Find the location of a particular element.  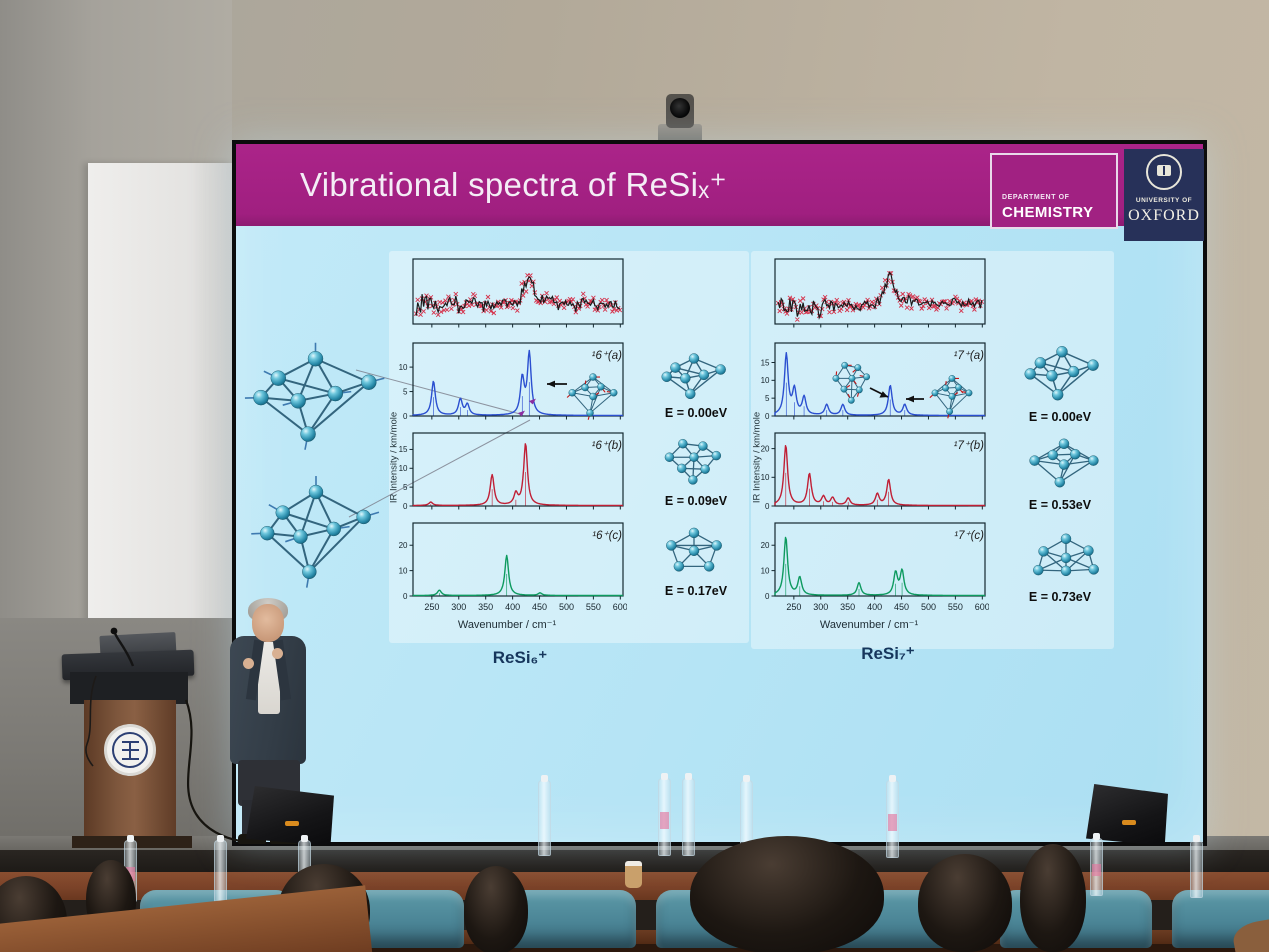

isomer-label-6c: ¹6⁺(c) is located at coordinates (607, 536).